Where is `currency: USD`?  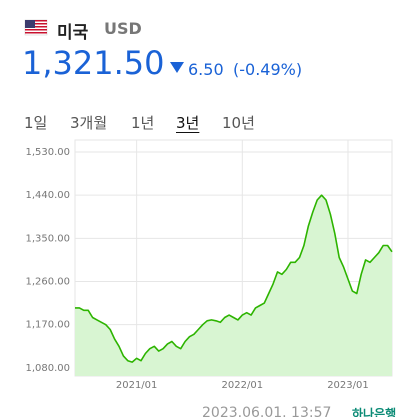 currency: USD is located at coordinates (123, 28).